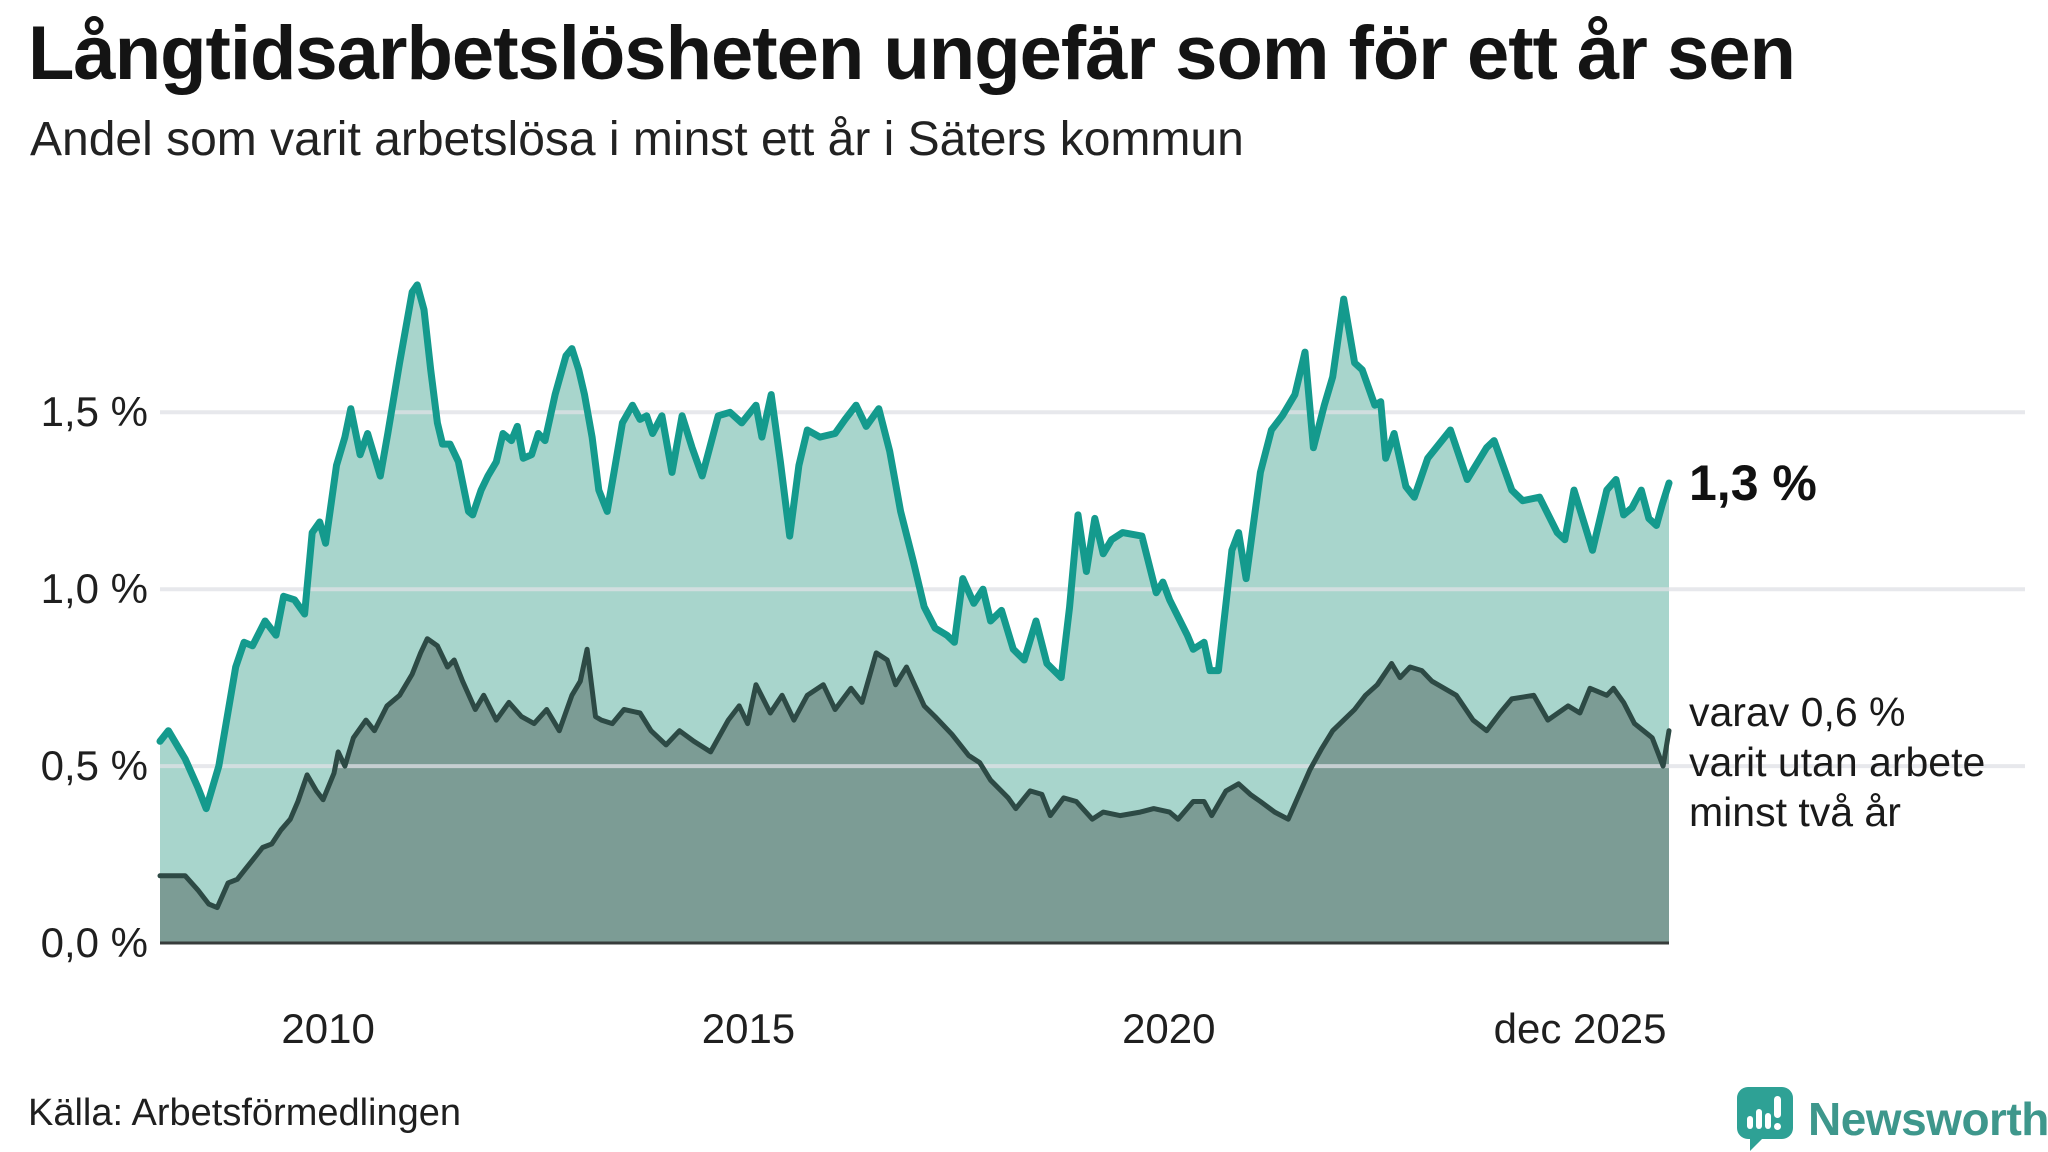  What do you see at coordinates (94, 412) in the screenshot?
I see `y-tick-label: 1,5 %` at bounding box center [94, 412].